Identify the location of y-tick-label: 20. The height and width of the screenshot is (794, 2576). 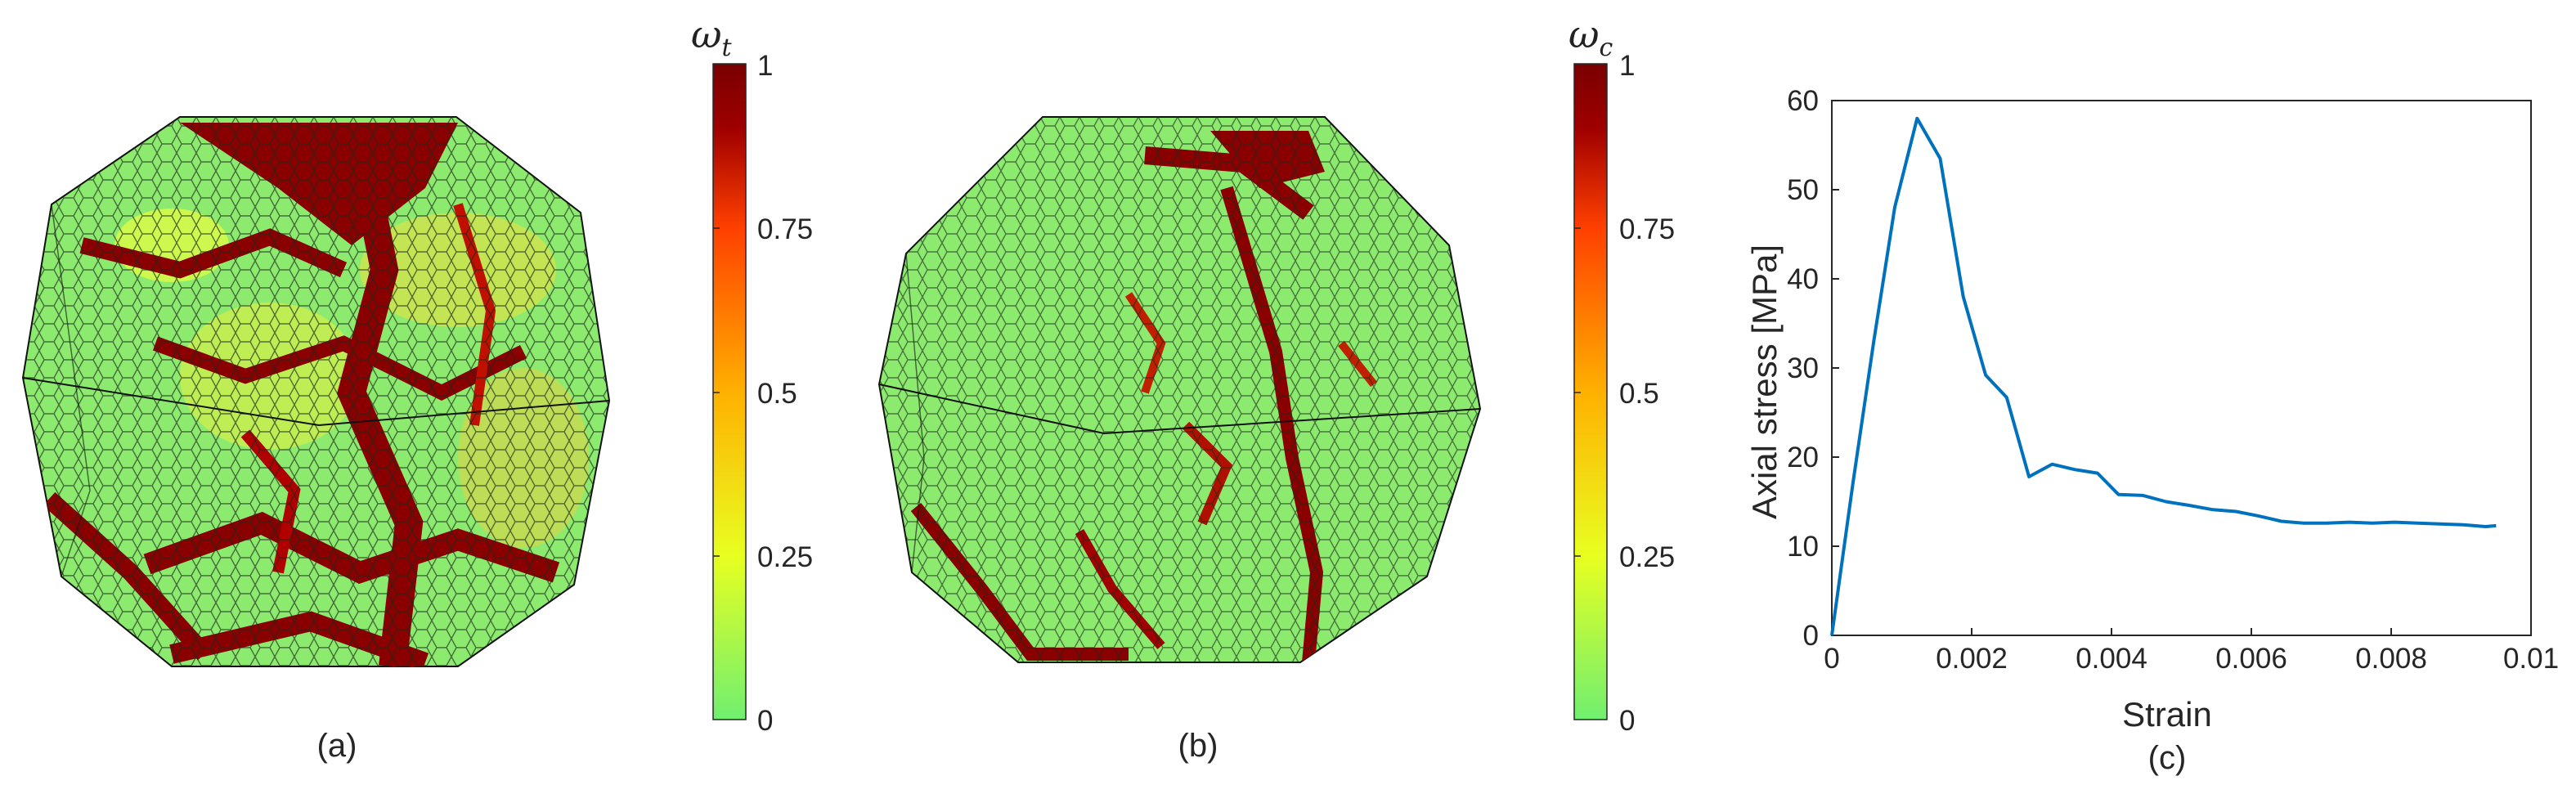
(1803, 457).